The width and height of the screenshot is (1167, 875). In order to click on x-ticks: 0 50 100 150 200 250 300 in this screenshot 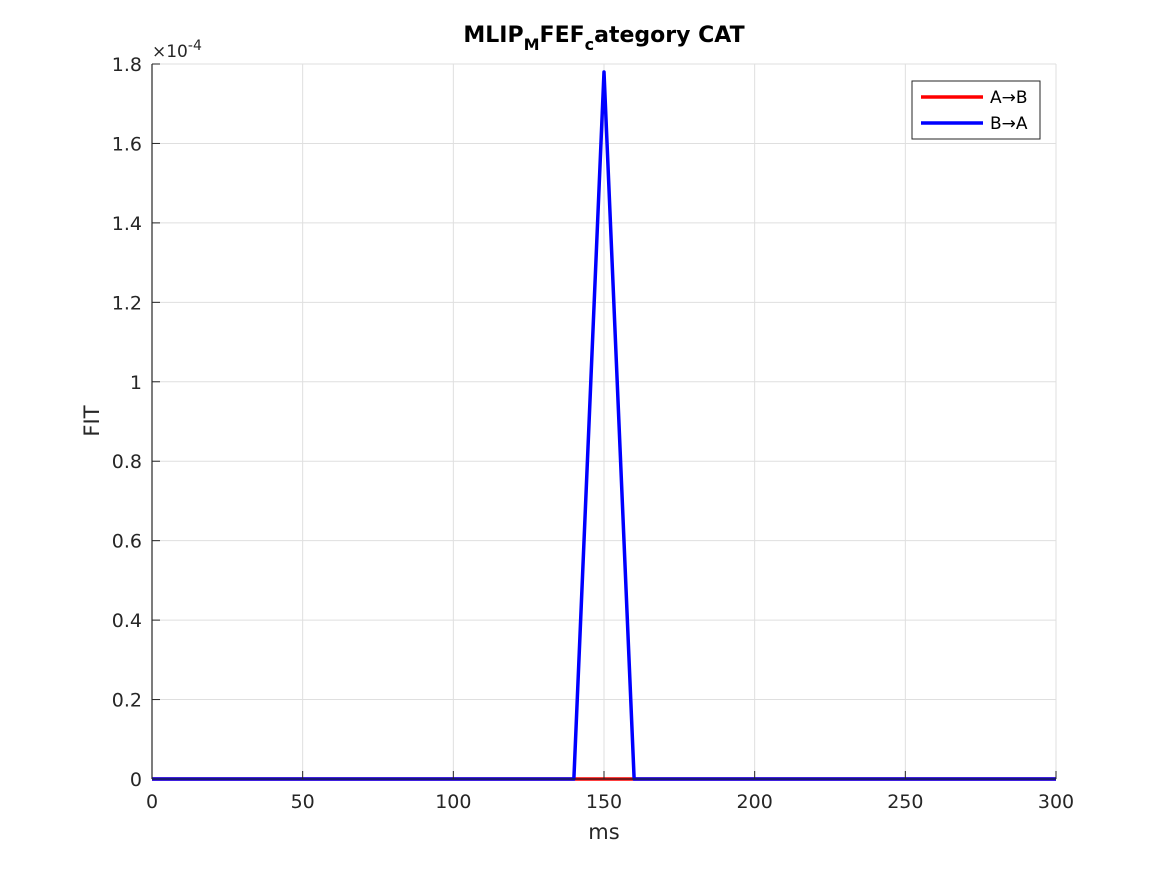, I will do `click(610, 792)`.